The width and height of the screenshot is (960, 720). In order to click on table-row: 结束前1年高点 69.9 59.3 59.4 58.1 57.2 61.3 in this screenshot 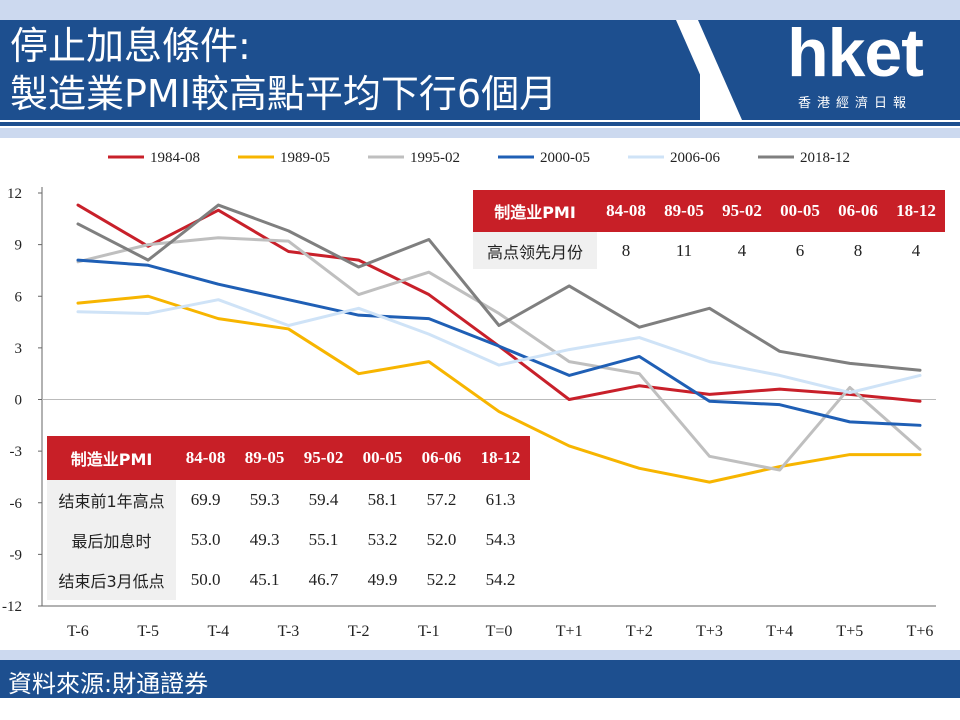, I will do `click(288, 500)`.